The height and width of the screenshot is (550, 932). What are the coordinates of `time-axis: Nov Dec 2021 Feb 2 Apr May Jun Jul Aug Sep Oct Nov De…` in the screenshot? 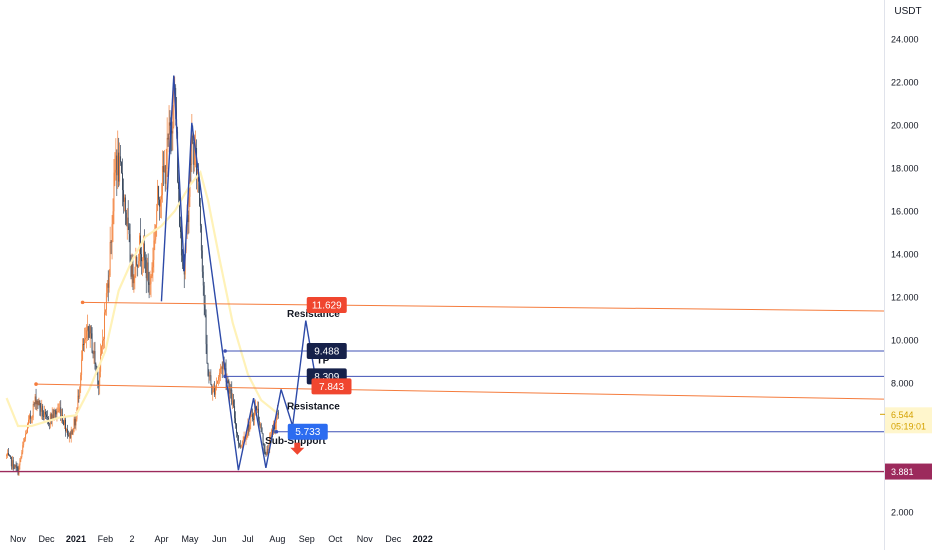 It's located at (221, 539).